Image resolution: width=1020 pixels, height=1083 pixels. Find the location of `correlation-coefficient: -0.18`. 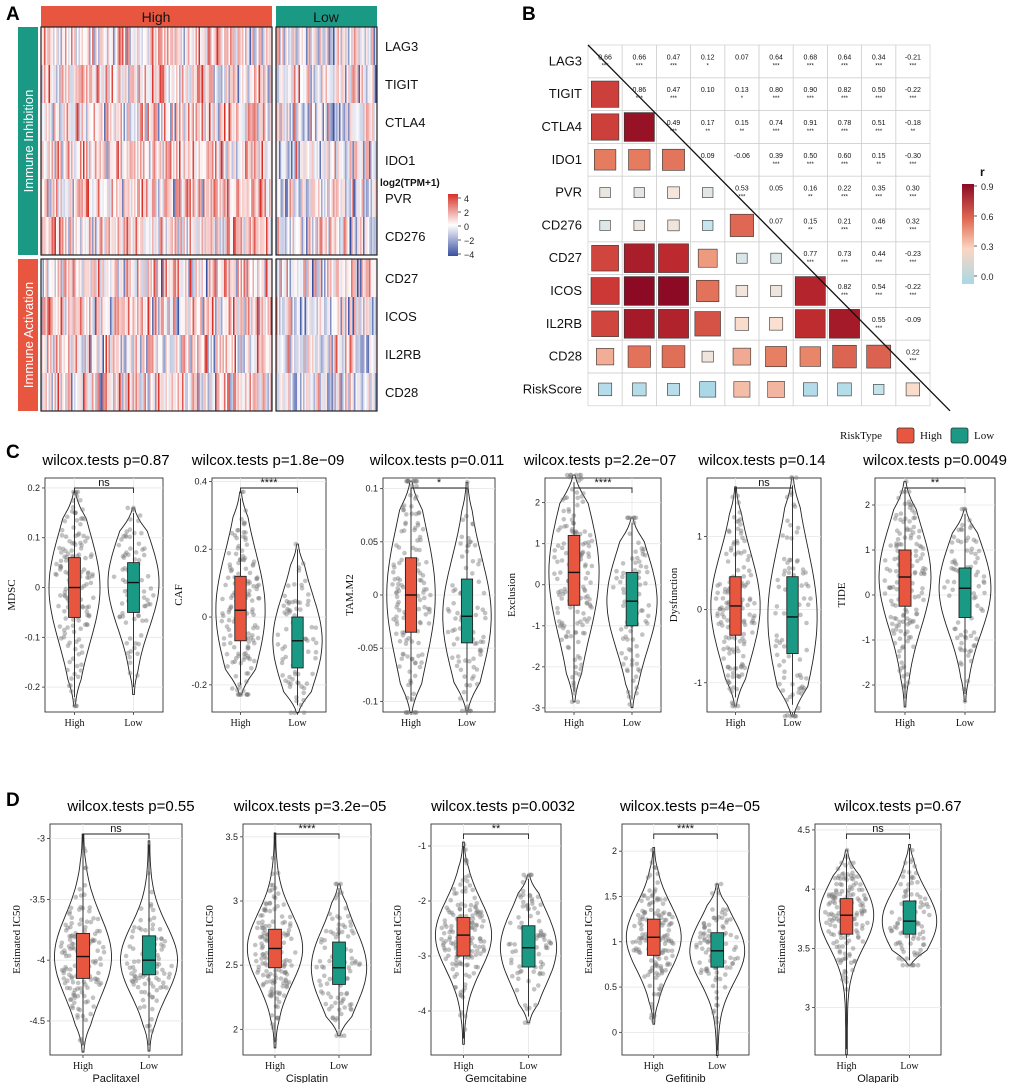

correlation-coefficient: -0.18 is located at coordinates (913, 123).